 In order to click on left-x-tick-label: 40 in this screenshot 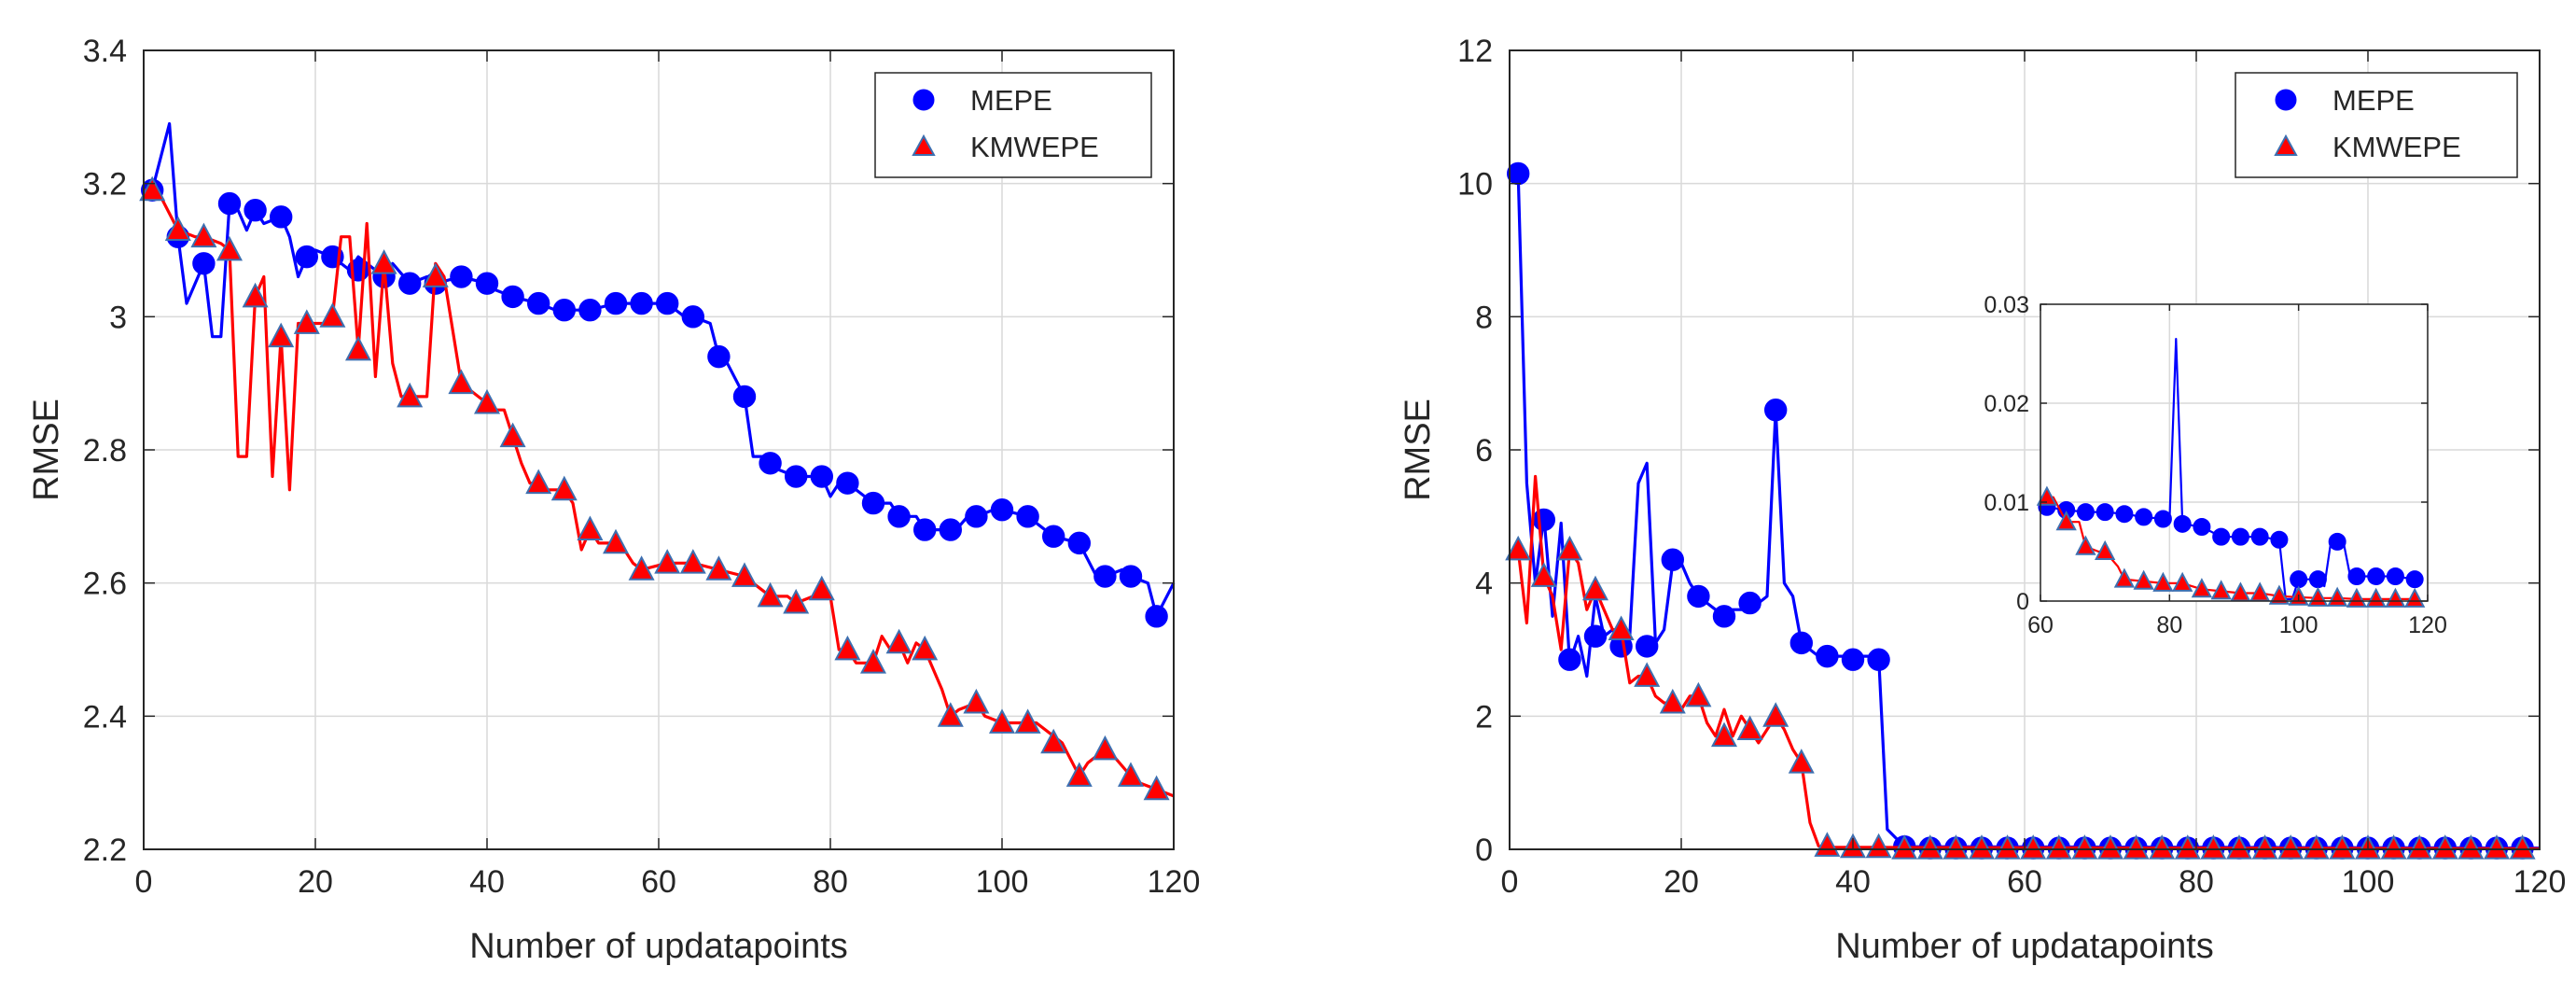, I will do `click(487, 882)`.